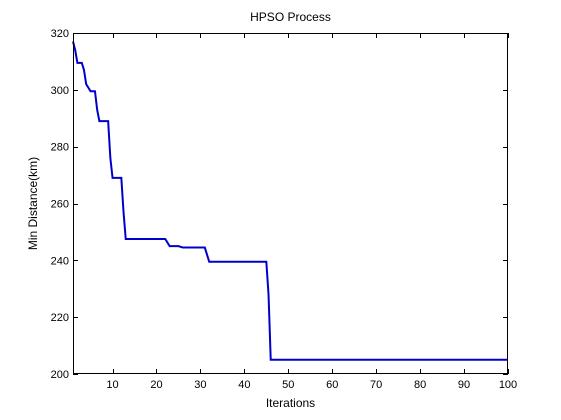 This screenshot has width=561, height=420. Describe the element at coordinates (112, 385) in the screenshot. I see `x-tick-label: 10` at that location.